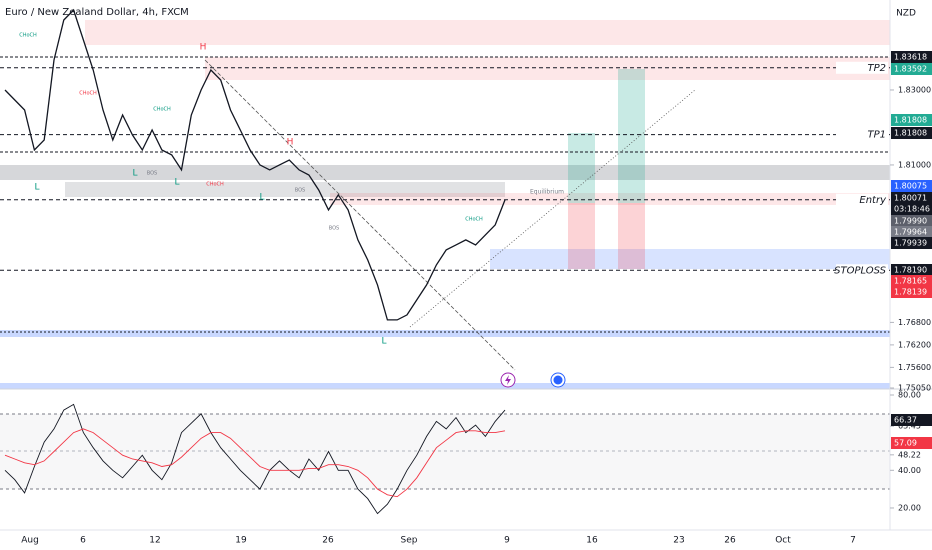 This screenshot has width=932, height=550. Describe the element at coordinates (154, 541) in the screenshot. I see `x-tick-label: 12` at that location.